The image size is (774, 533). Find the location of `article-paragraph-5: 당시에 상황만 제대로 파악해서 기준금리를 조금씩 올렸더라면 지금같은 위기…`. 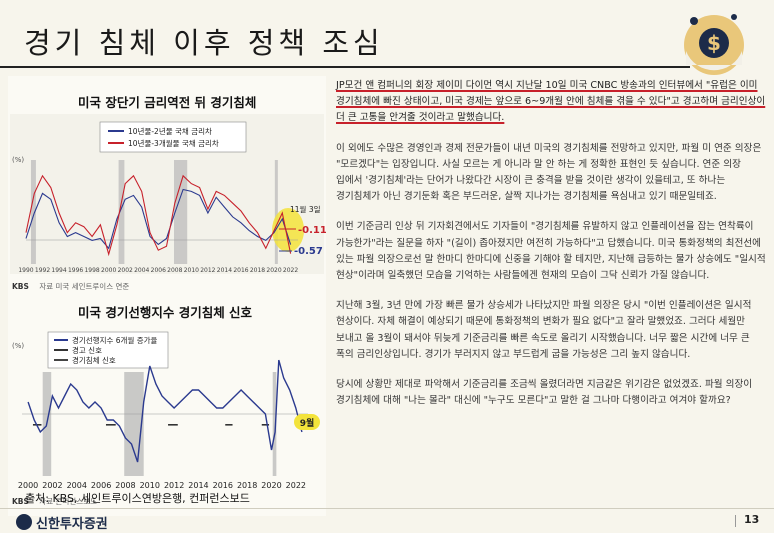

article-paragraph-5: 당시에 상황만 제대로 파악해서 기준금리를 조금씩 올렸더라면 지금같은 위기… is located at coordinates (544, 393).